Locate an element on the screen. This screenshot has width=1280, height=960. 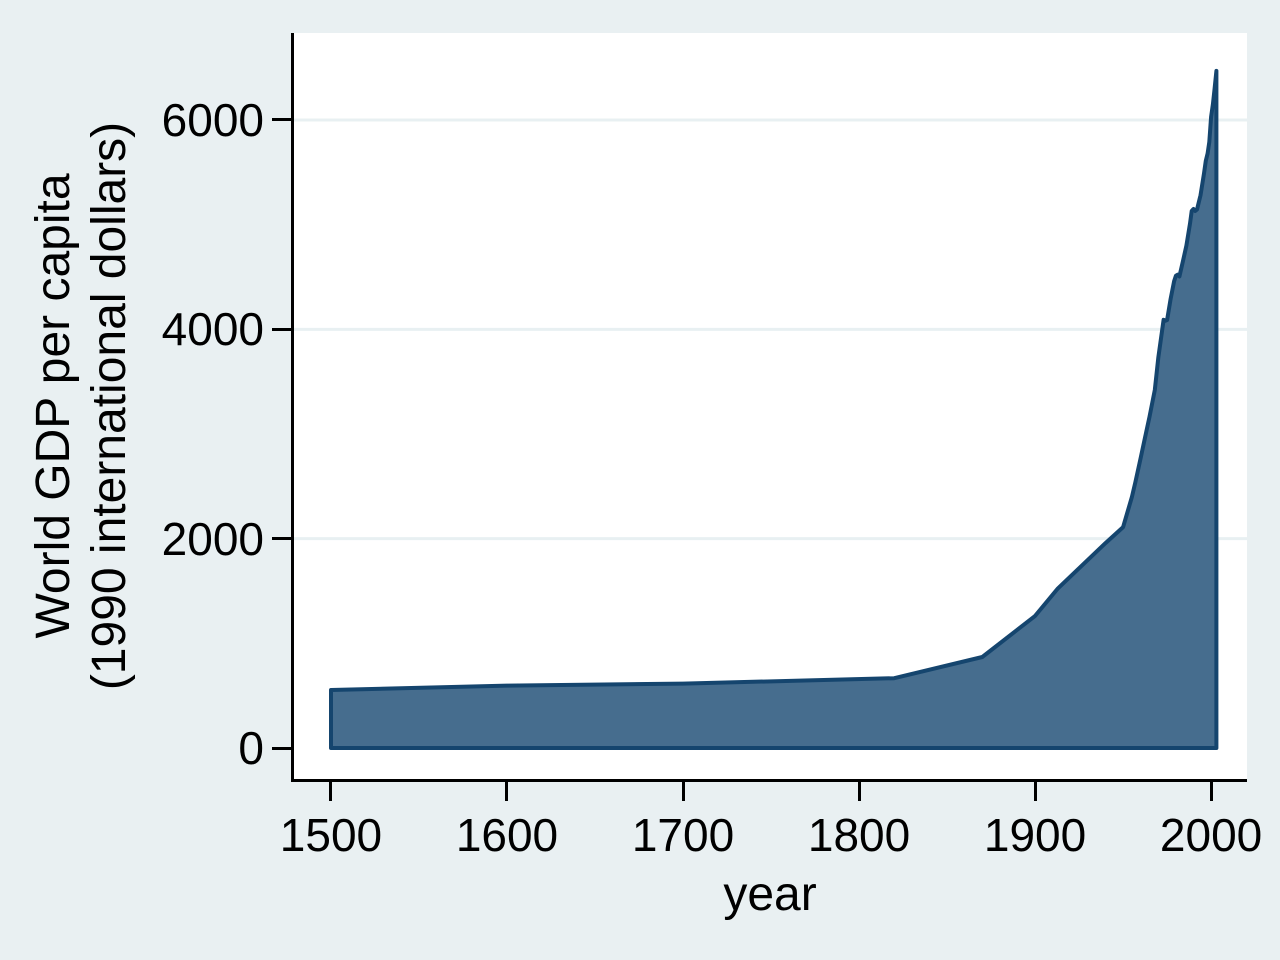
y-tick-label-0: 0 is located at coordinates (251, 748).